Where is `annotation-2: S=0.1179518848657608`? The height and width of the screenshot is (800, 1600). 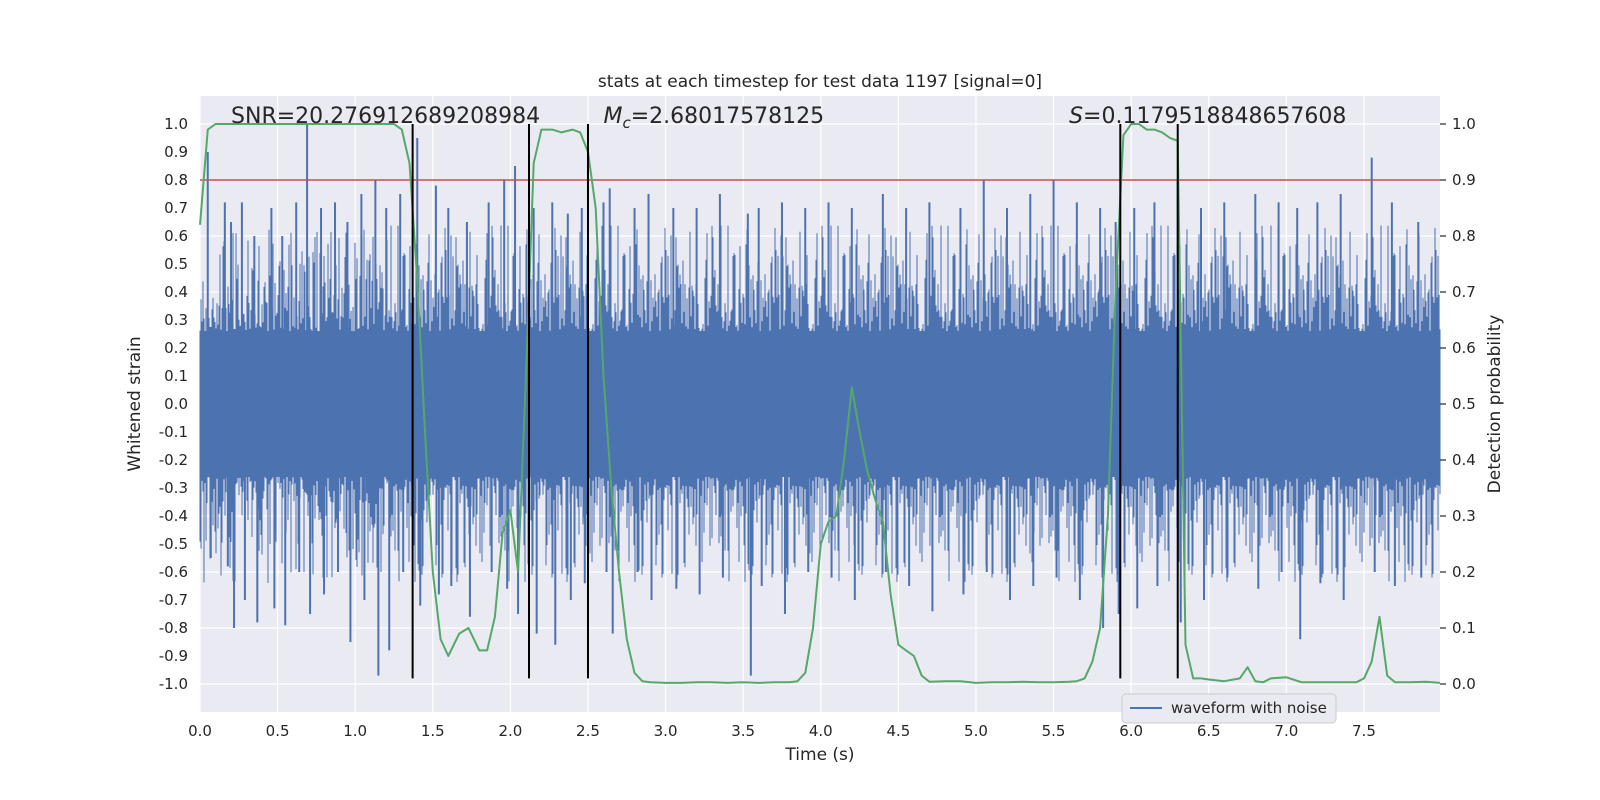 annotation-2: S=0.1179518848657608 is located at coordinates (1207, 116).